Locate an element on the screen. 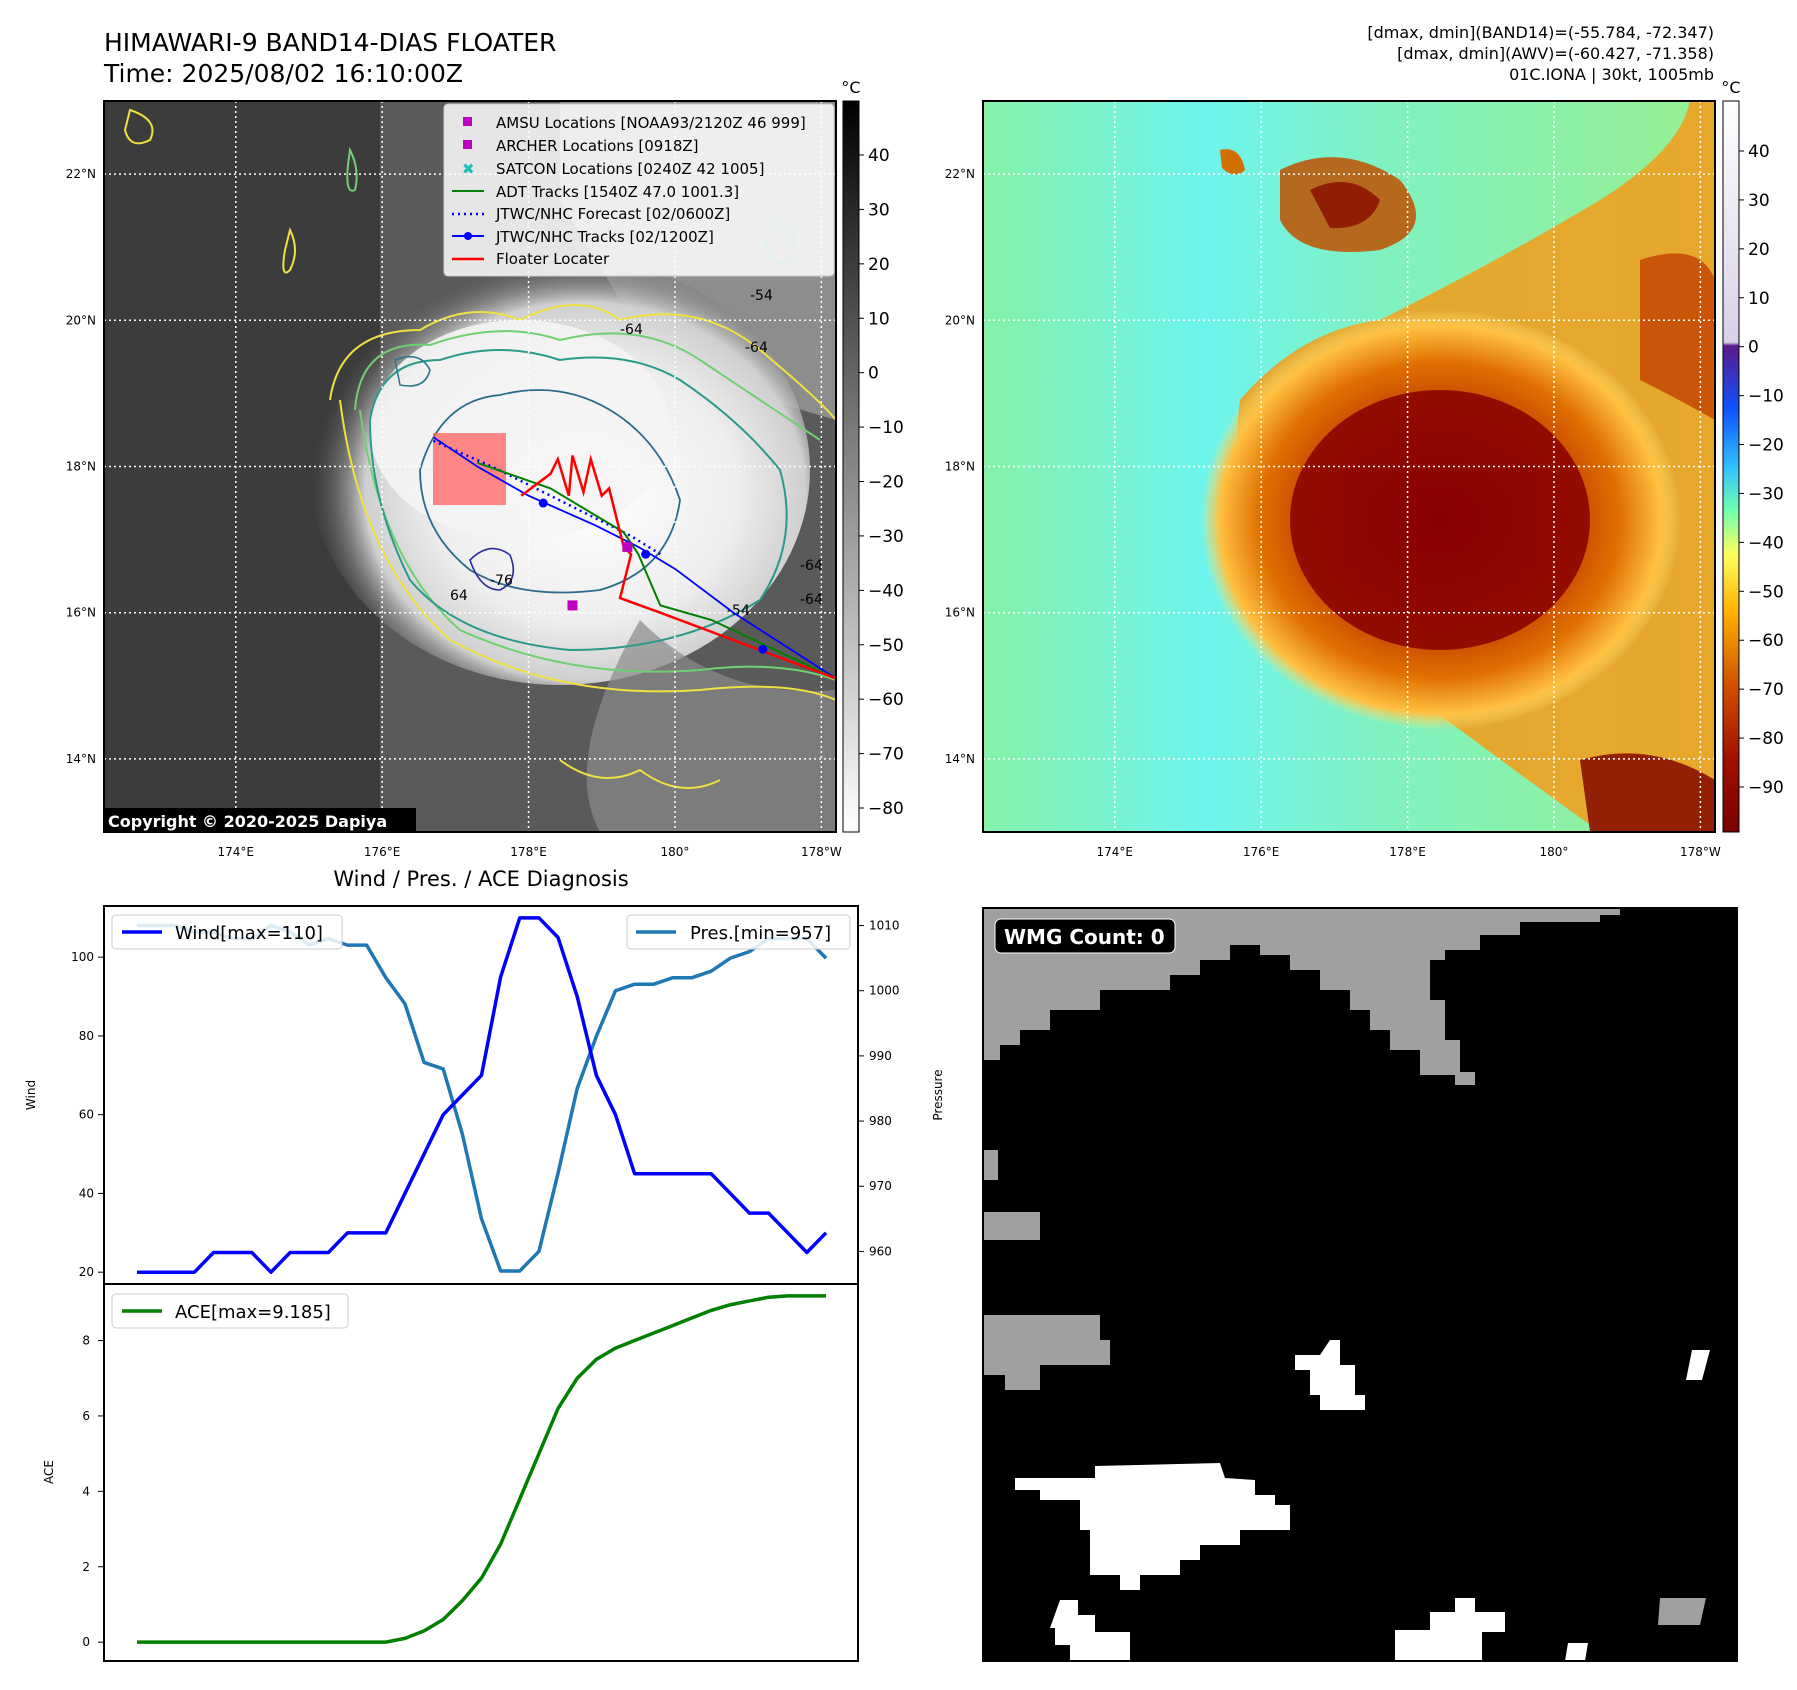  ir-lat-label: 20°N is located at coordinates (81, 320).